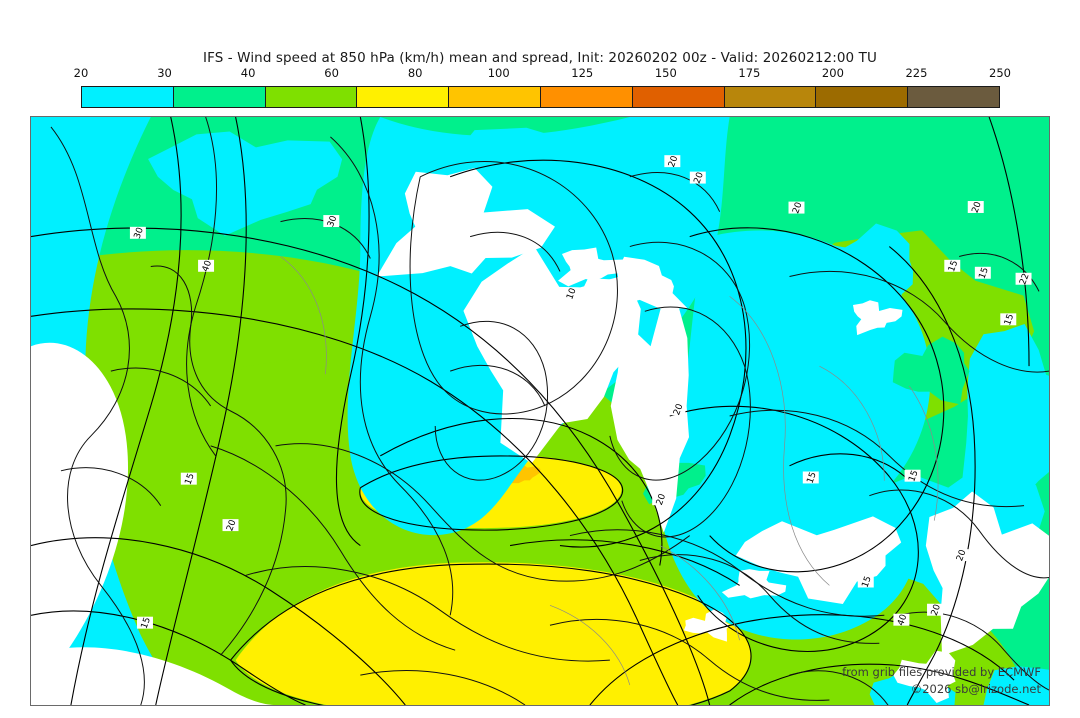 This screenshot has width=1080, height=718. I want to click on contour-label-15-15: 15, so click(812, 478).